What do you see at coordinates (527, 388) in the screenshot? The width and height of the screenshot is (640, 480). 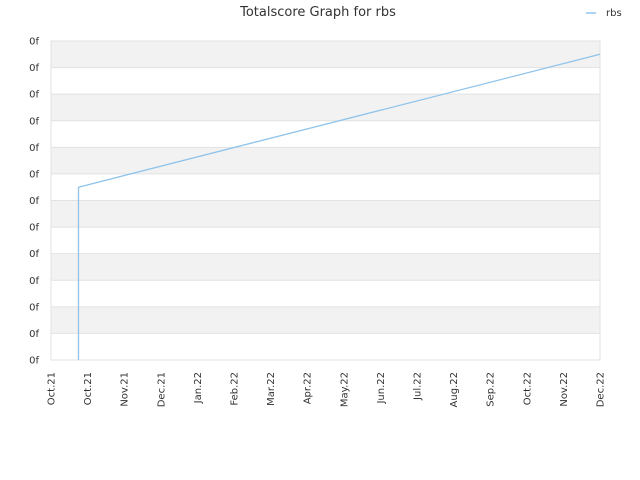 I see `x-tick-label: Oct.22` at bounding box center [527, 388].